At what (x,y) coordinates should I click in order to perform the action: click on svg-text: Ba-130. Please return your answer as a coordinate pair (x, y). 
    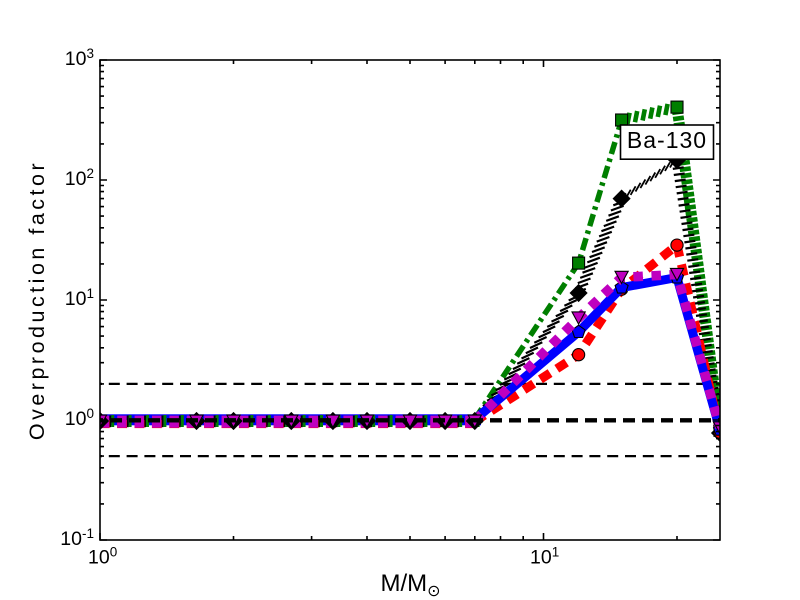
    Looking at the image, I should click on (667, 140).